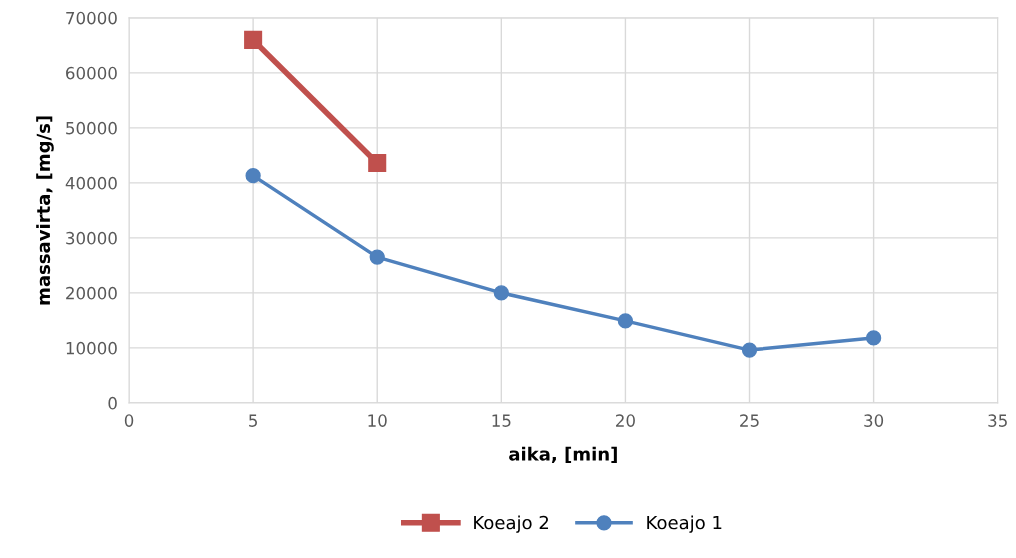  I want to click on legend-label: Koeajo 1, so click(684, 524).